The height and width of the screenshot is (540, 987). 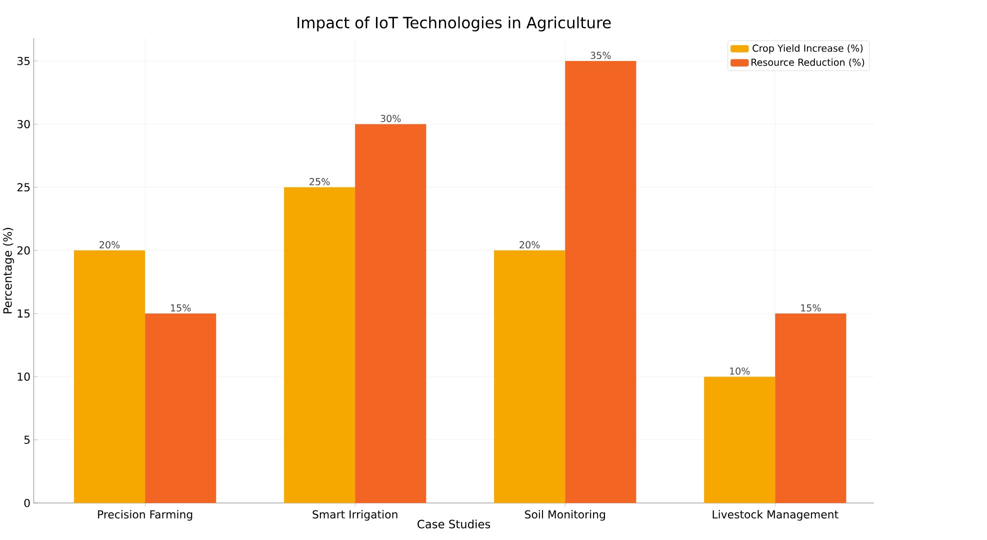 I want to click on y-tick-label: 35, so click(x=23, y=60).